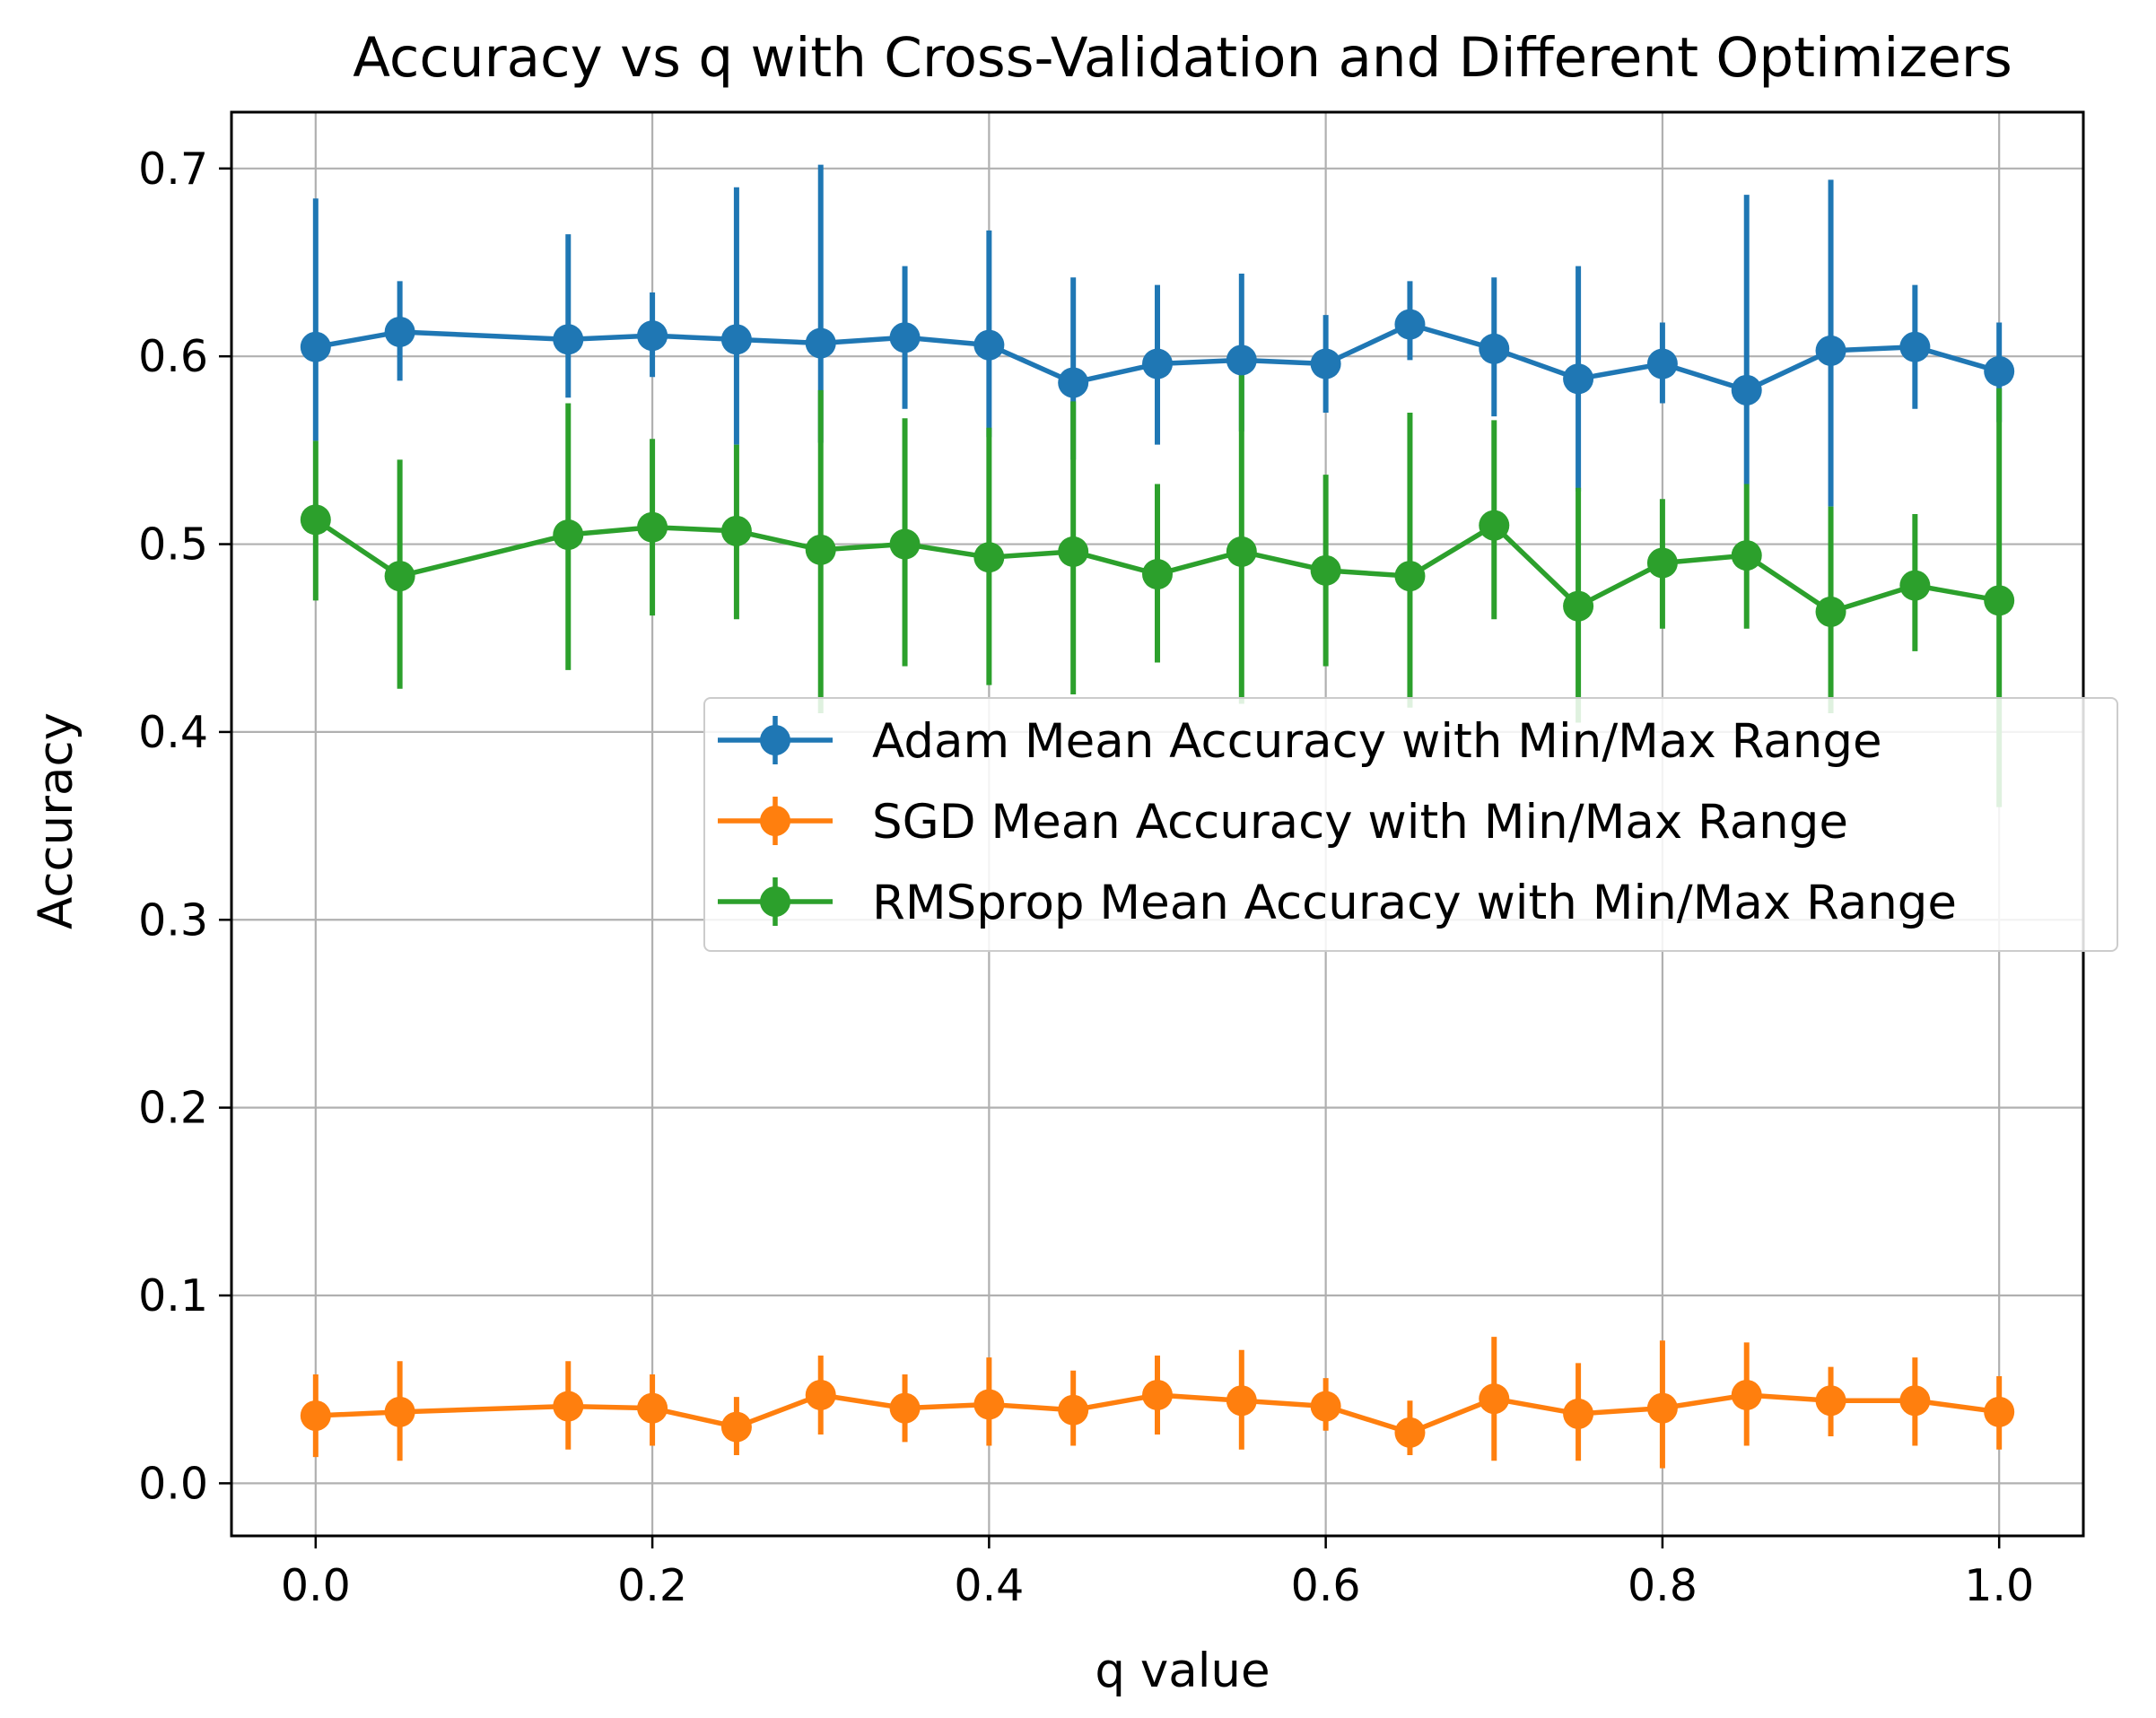 The width and height of the screenshot is (2156, 1718). I want to click on legend-label-rmsprop: RMSprop Mean Accuracy with Min/Max Range, so click(1415, 903).